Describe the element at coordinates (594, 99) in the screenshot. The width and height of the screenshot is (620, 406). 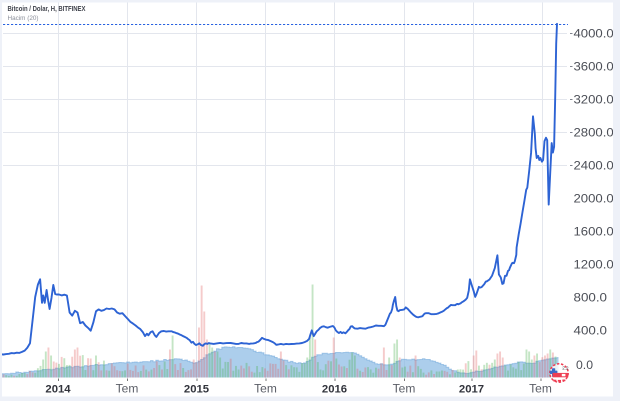
I see `svg-text: 3200.0` at that location.